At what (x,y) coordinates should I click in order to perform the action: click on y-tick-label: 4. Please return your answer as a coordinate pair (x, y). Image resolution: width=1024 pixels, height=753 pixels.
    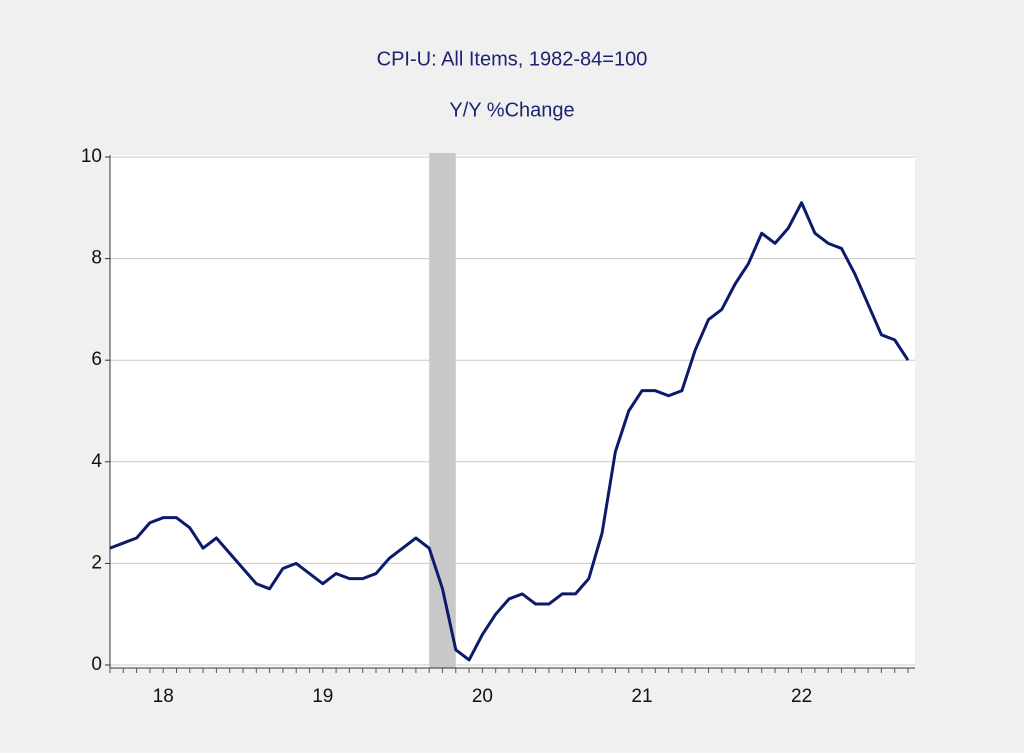
    Looking at the image, I should click on (96, 461).